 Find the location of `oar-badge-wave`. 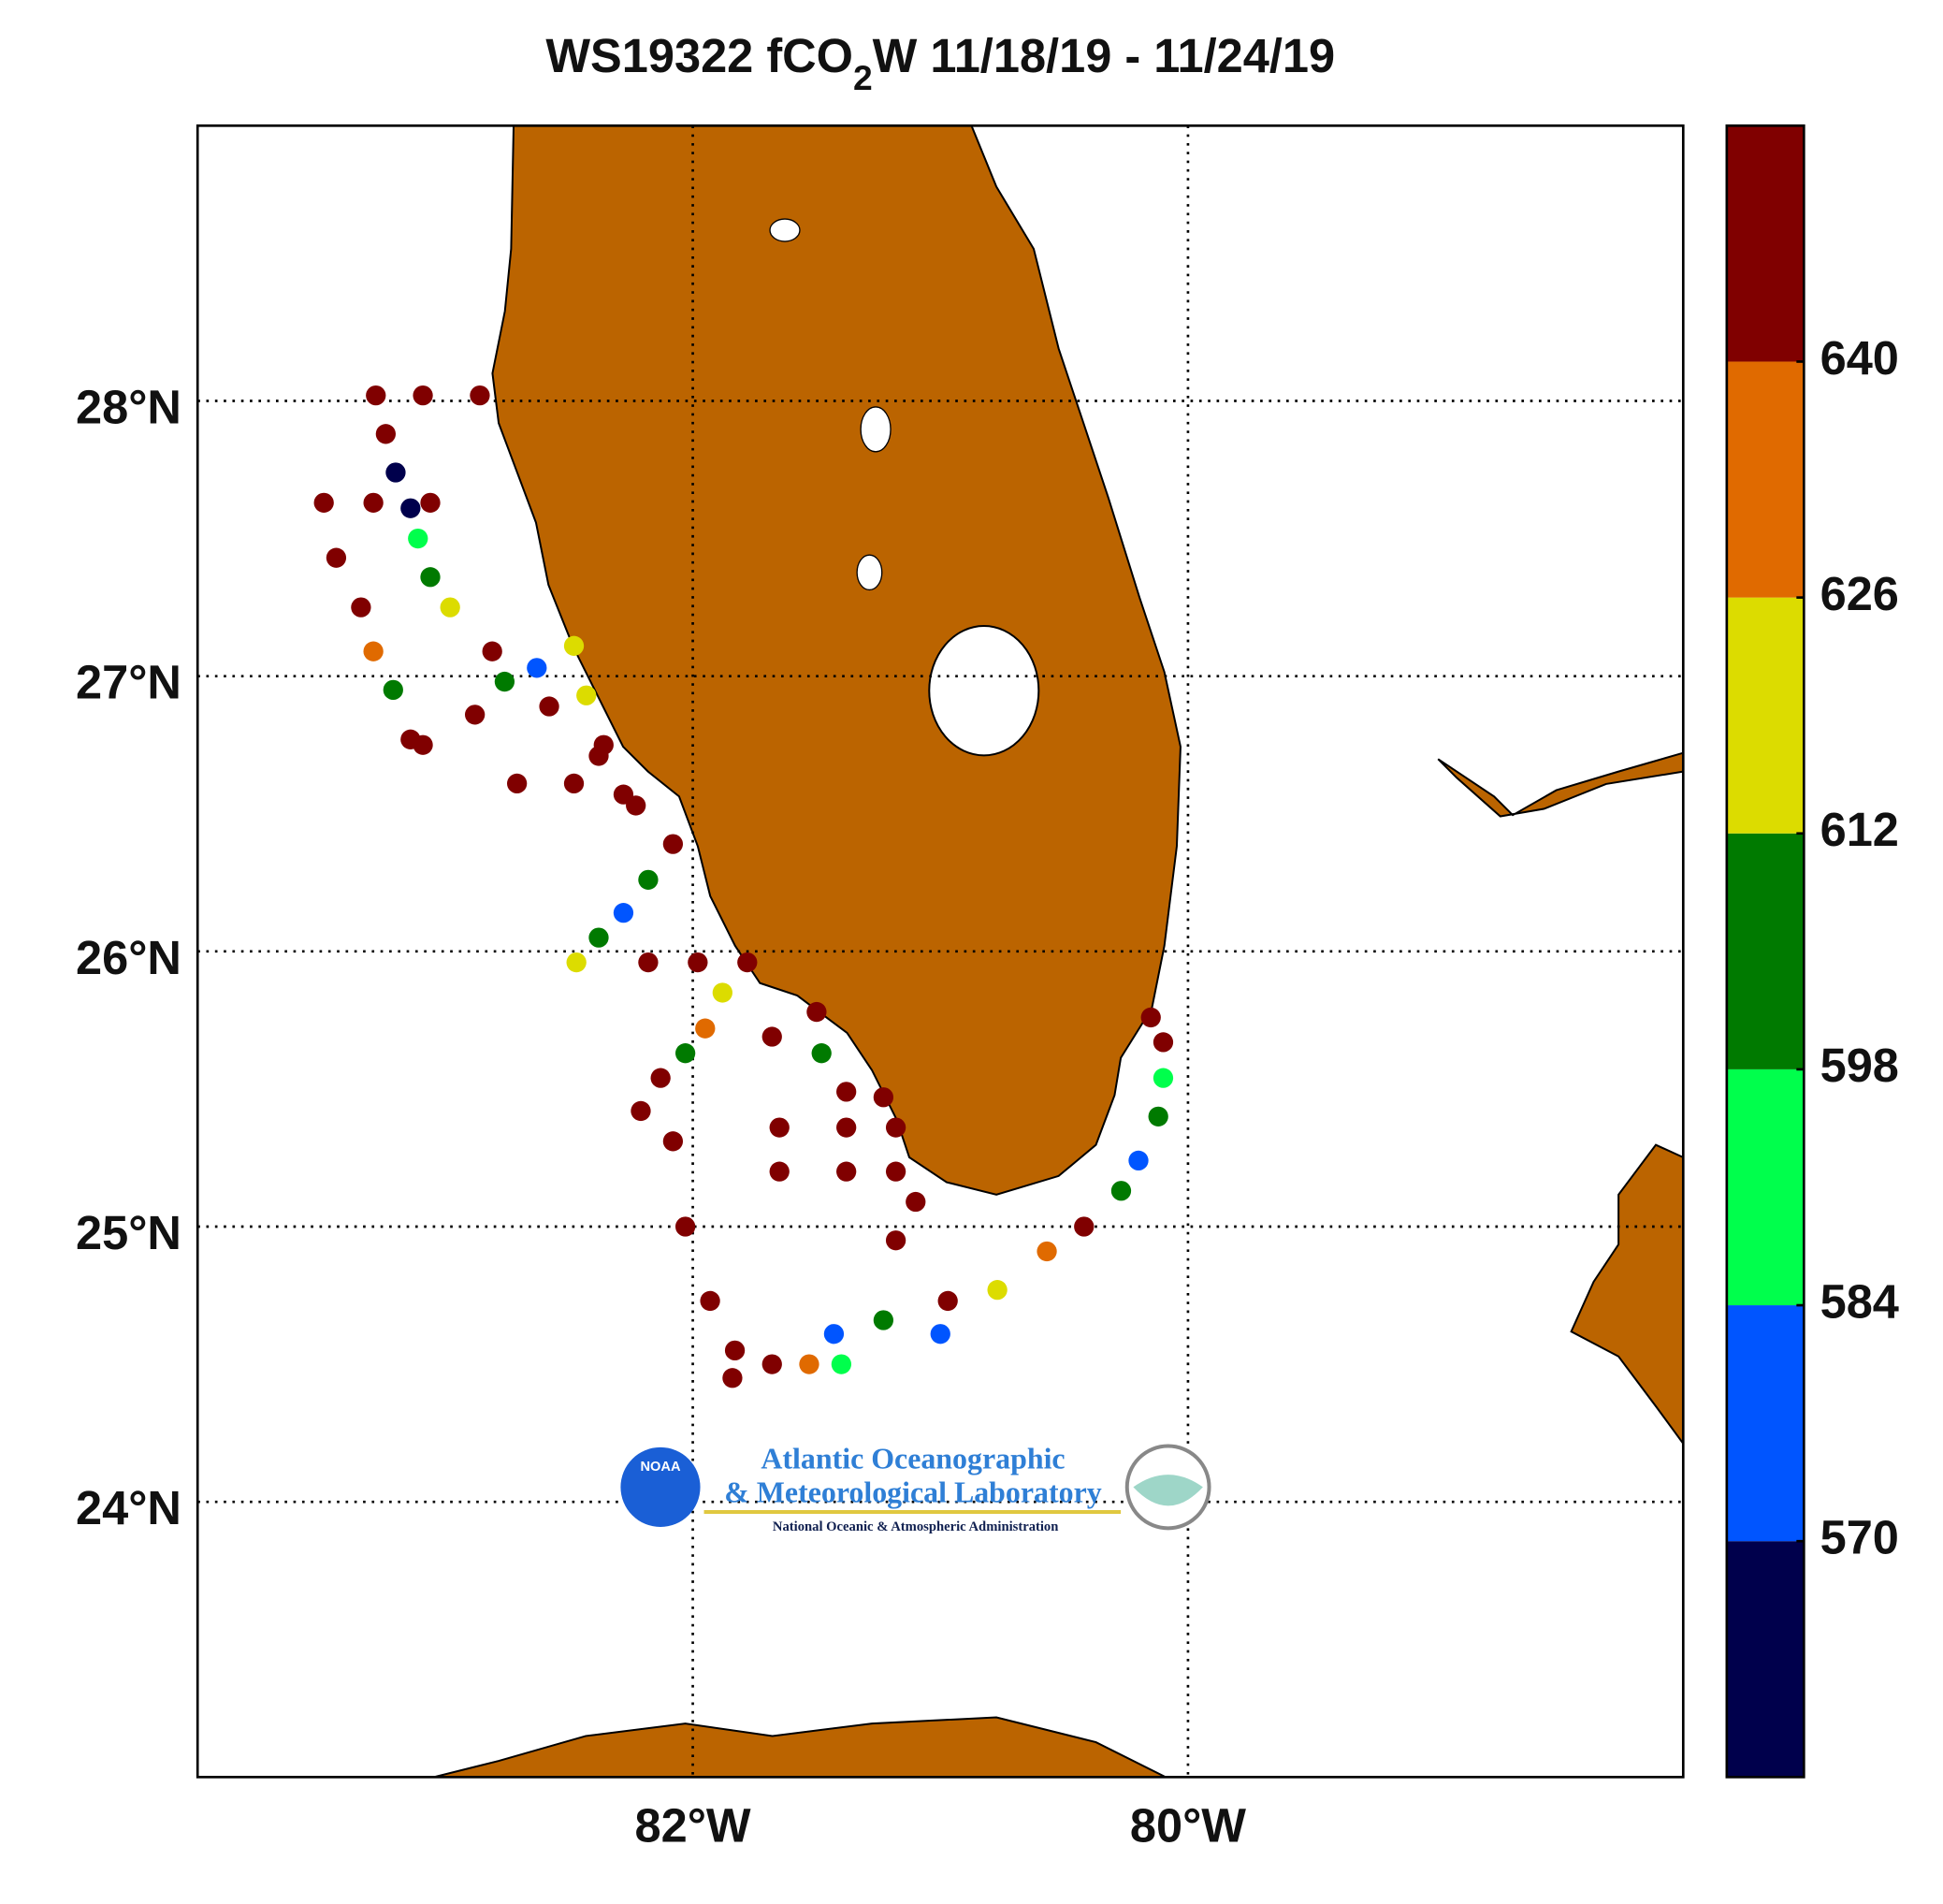

oar-badge-wave is located at coordinates (1168, 1490).